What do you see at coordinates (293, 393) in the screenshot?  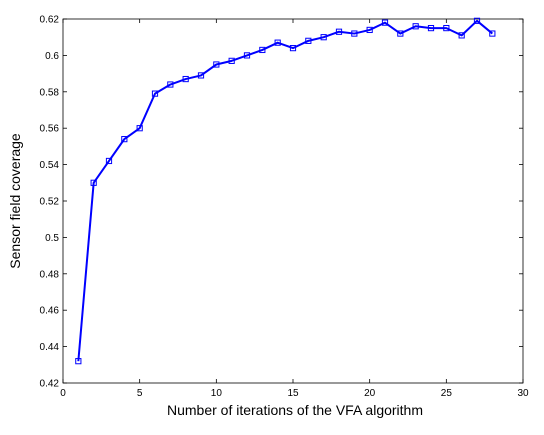 I see `x-tick-label: 15` at bounding box center [293, 393].